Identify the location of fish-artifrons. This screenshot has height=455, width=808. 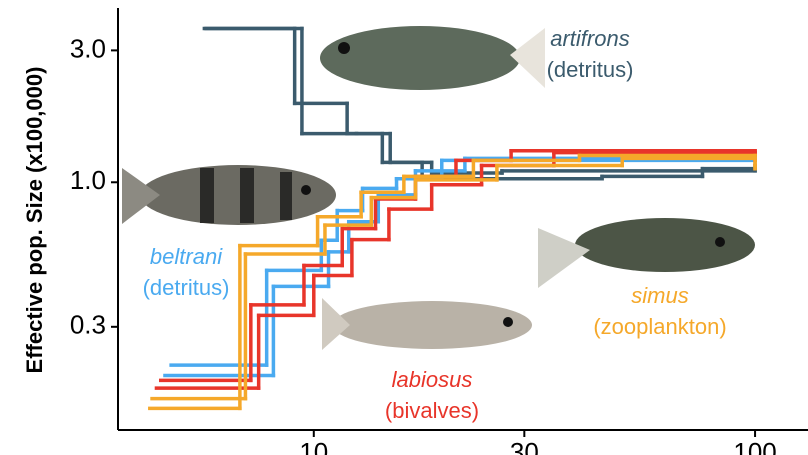
(432, 58).